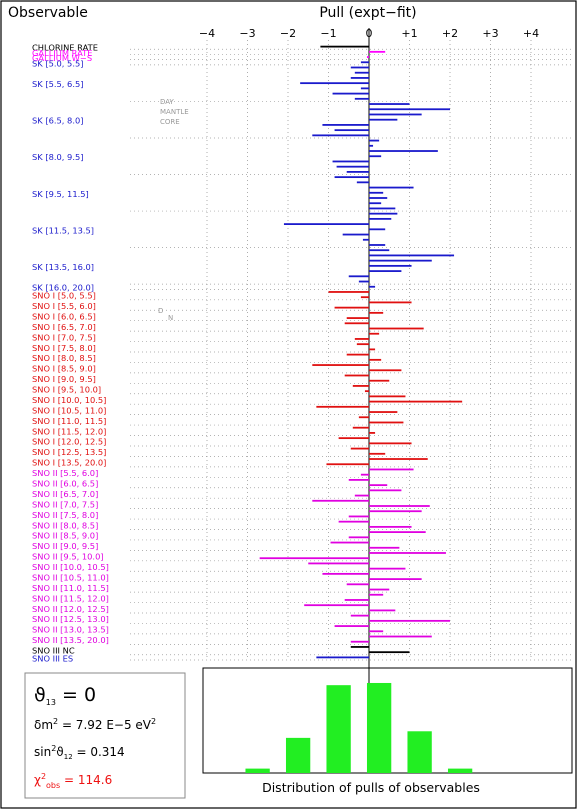  Describe the element at coordinates (70, 588) in the screenshot. I see `observable-label: SNO II [11.0, 11.5]` at that location.